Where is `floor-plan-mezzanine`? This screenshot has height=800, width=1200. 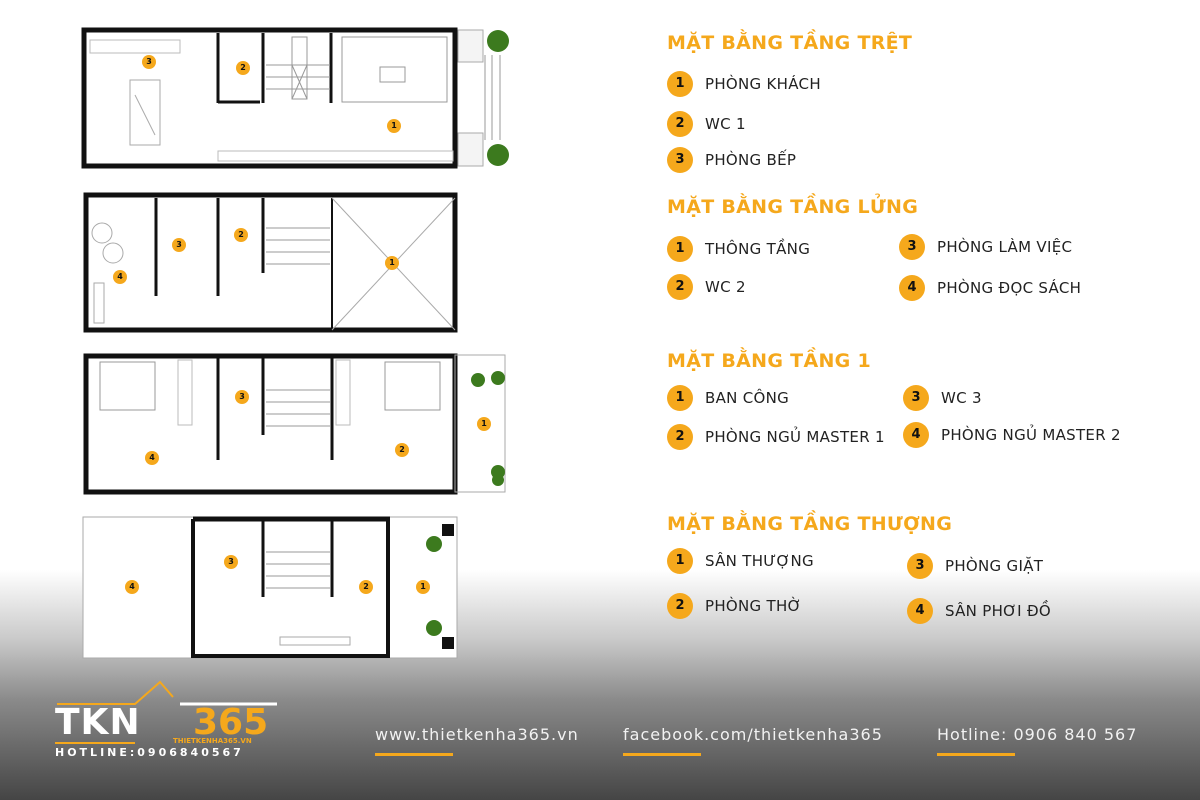 floor-plan-mezzanine is located at coordinates (270, 262).